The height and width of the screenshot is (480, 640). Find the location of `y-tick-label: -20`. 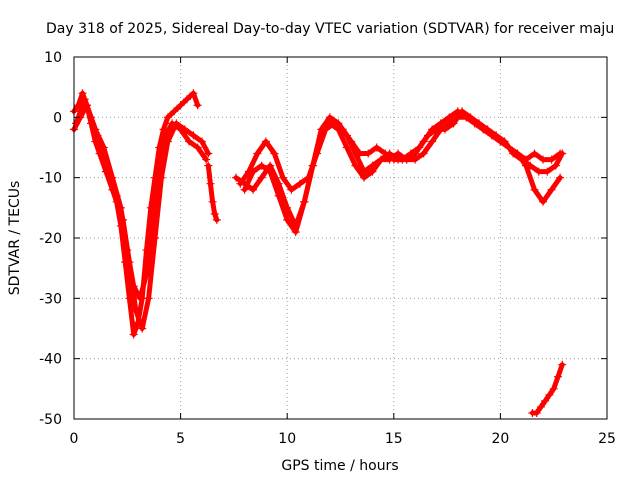

y-tick-label: -20 is located at coordinates (50, 239).